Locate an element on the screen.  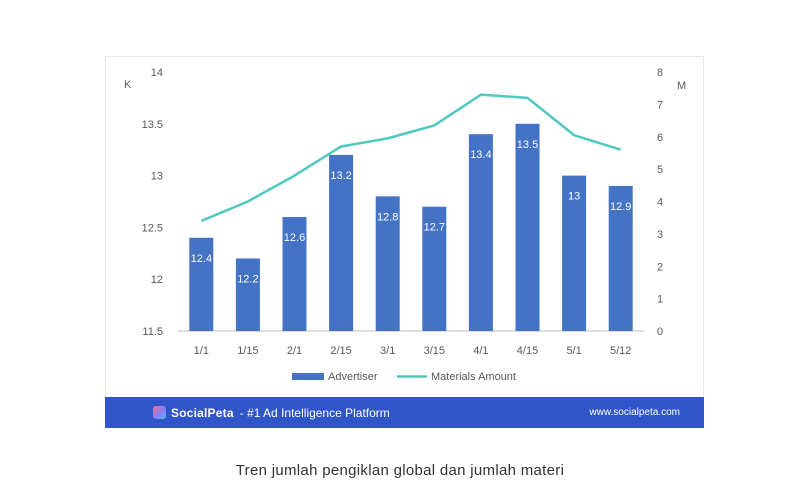
x-axis-tick-label: 5/1 is located at coordinates (573, 351).